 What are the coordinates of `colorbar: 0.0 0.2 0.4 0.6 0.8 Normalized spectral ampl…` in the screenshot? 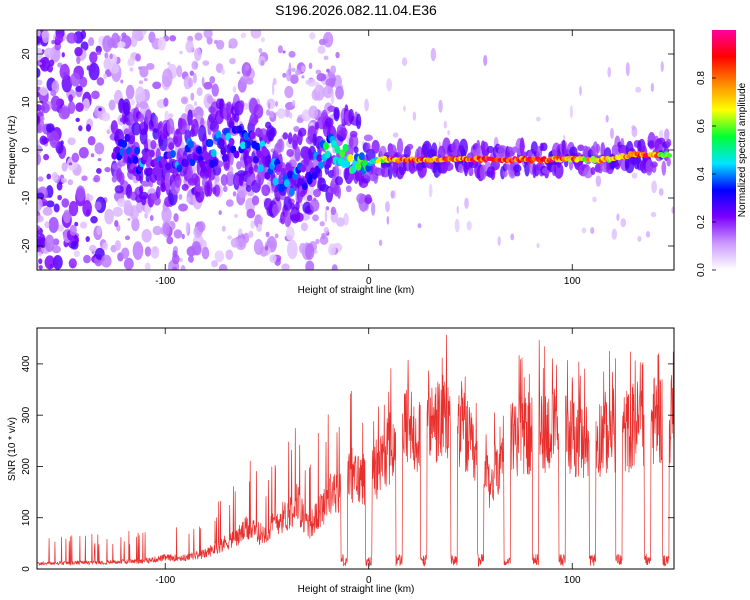 It's located at (722, 153).